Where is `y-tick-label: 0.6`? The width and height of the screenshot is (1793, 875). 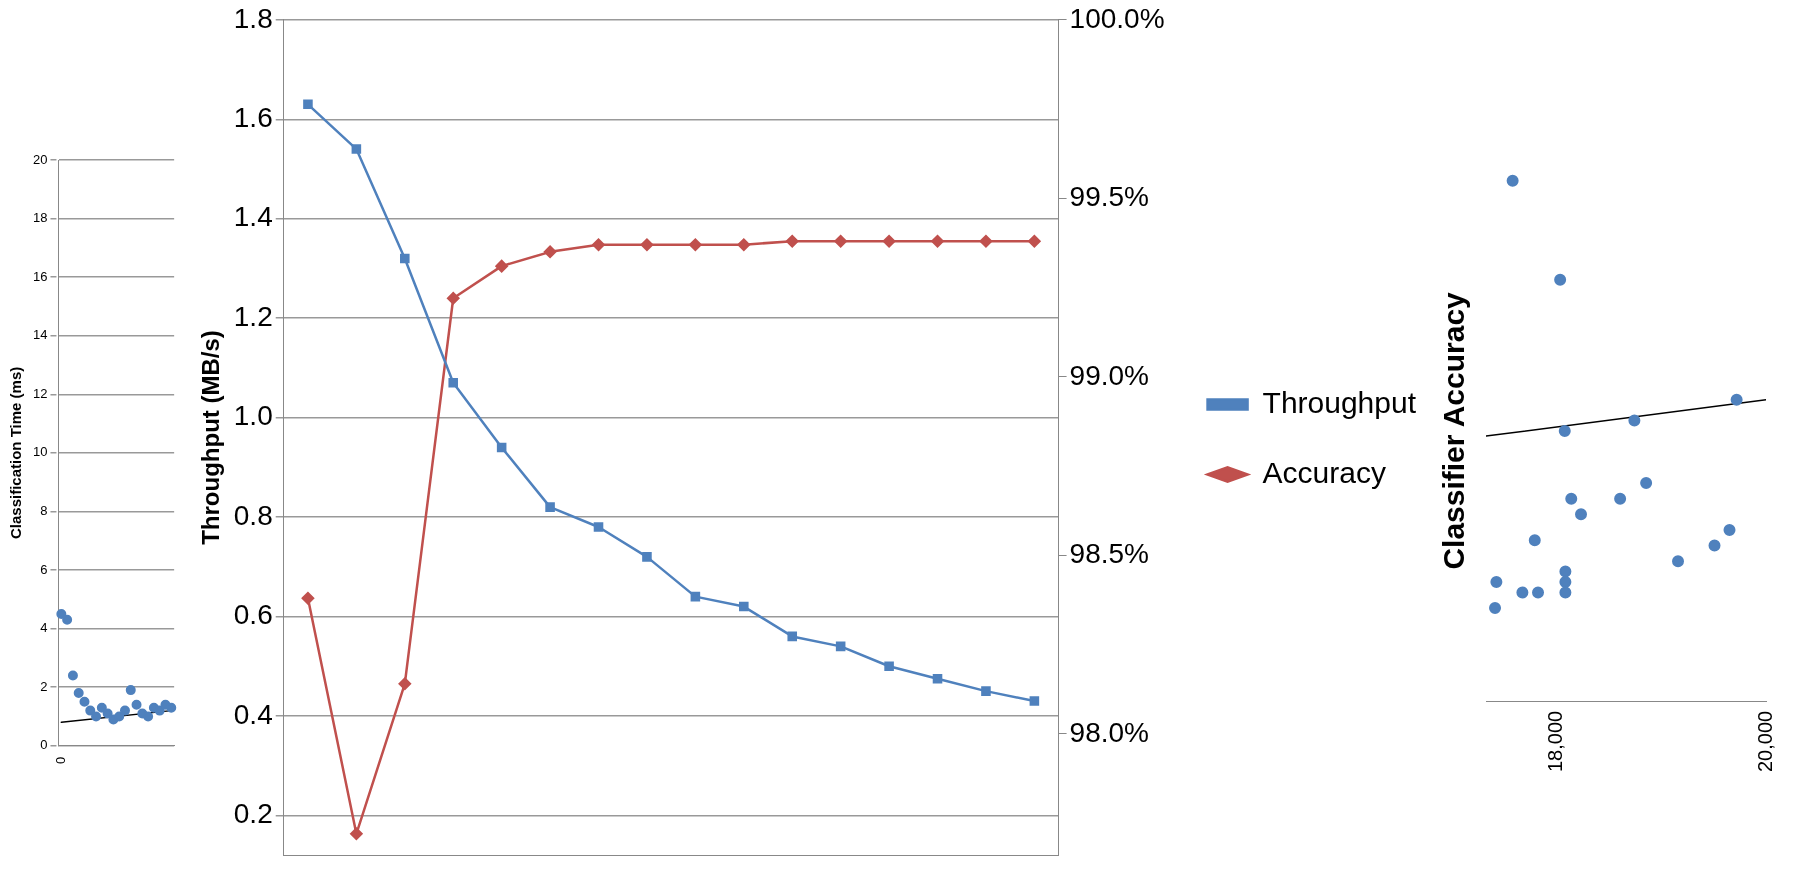 y-tick-label: 0.6 is located at coordinates (253, 615).